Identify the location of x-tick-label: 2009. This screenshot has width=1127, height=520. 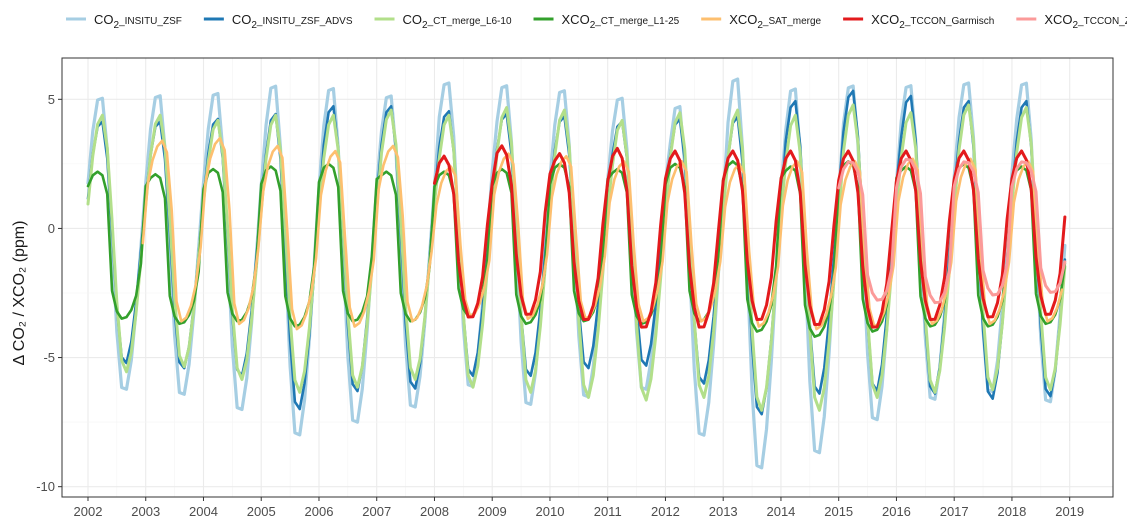
(492, 511).